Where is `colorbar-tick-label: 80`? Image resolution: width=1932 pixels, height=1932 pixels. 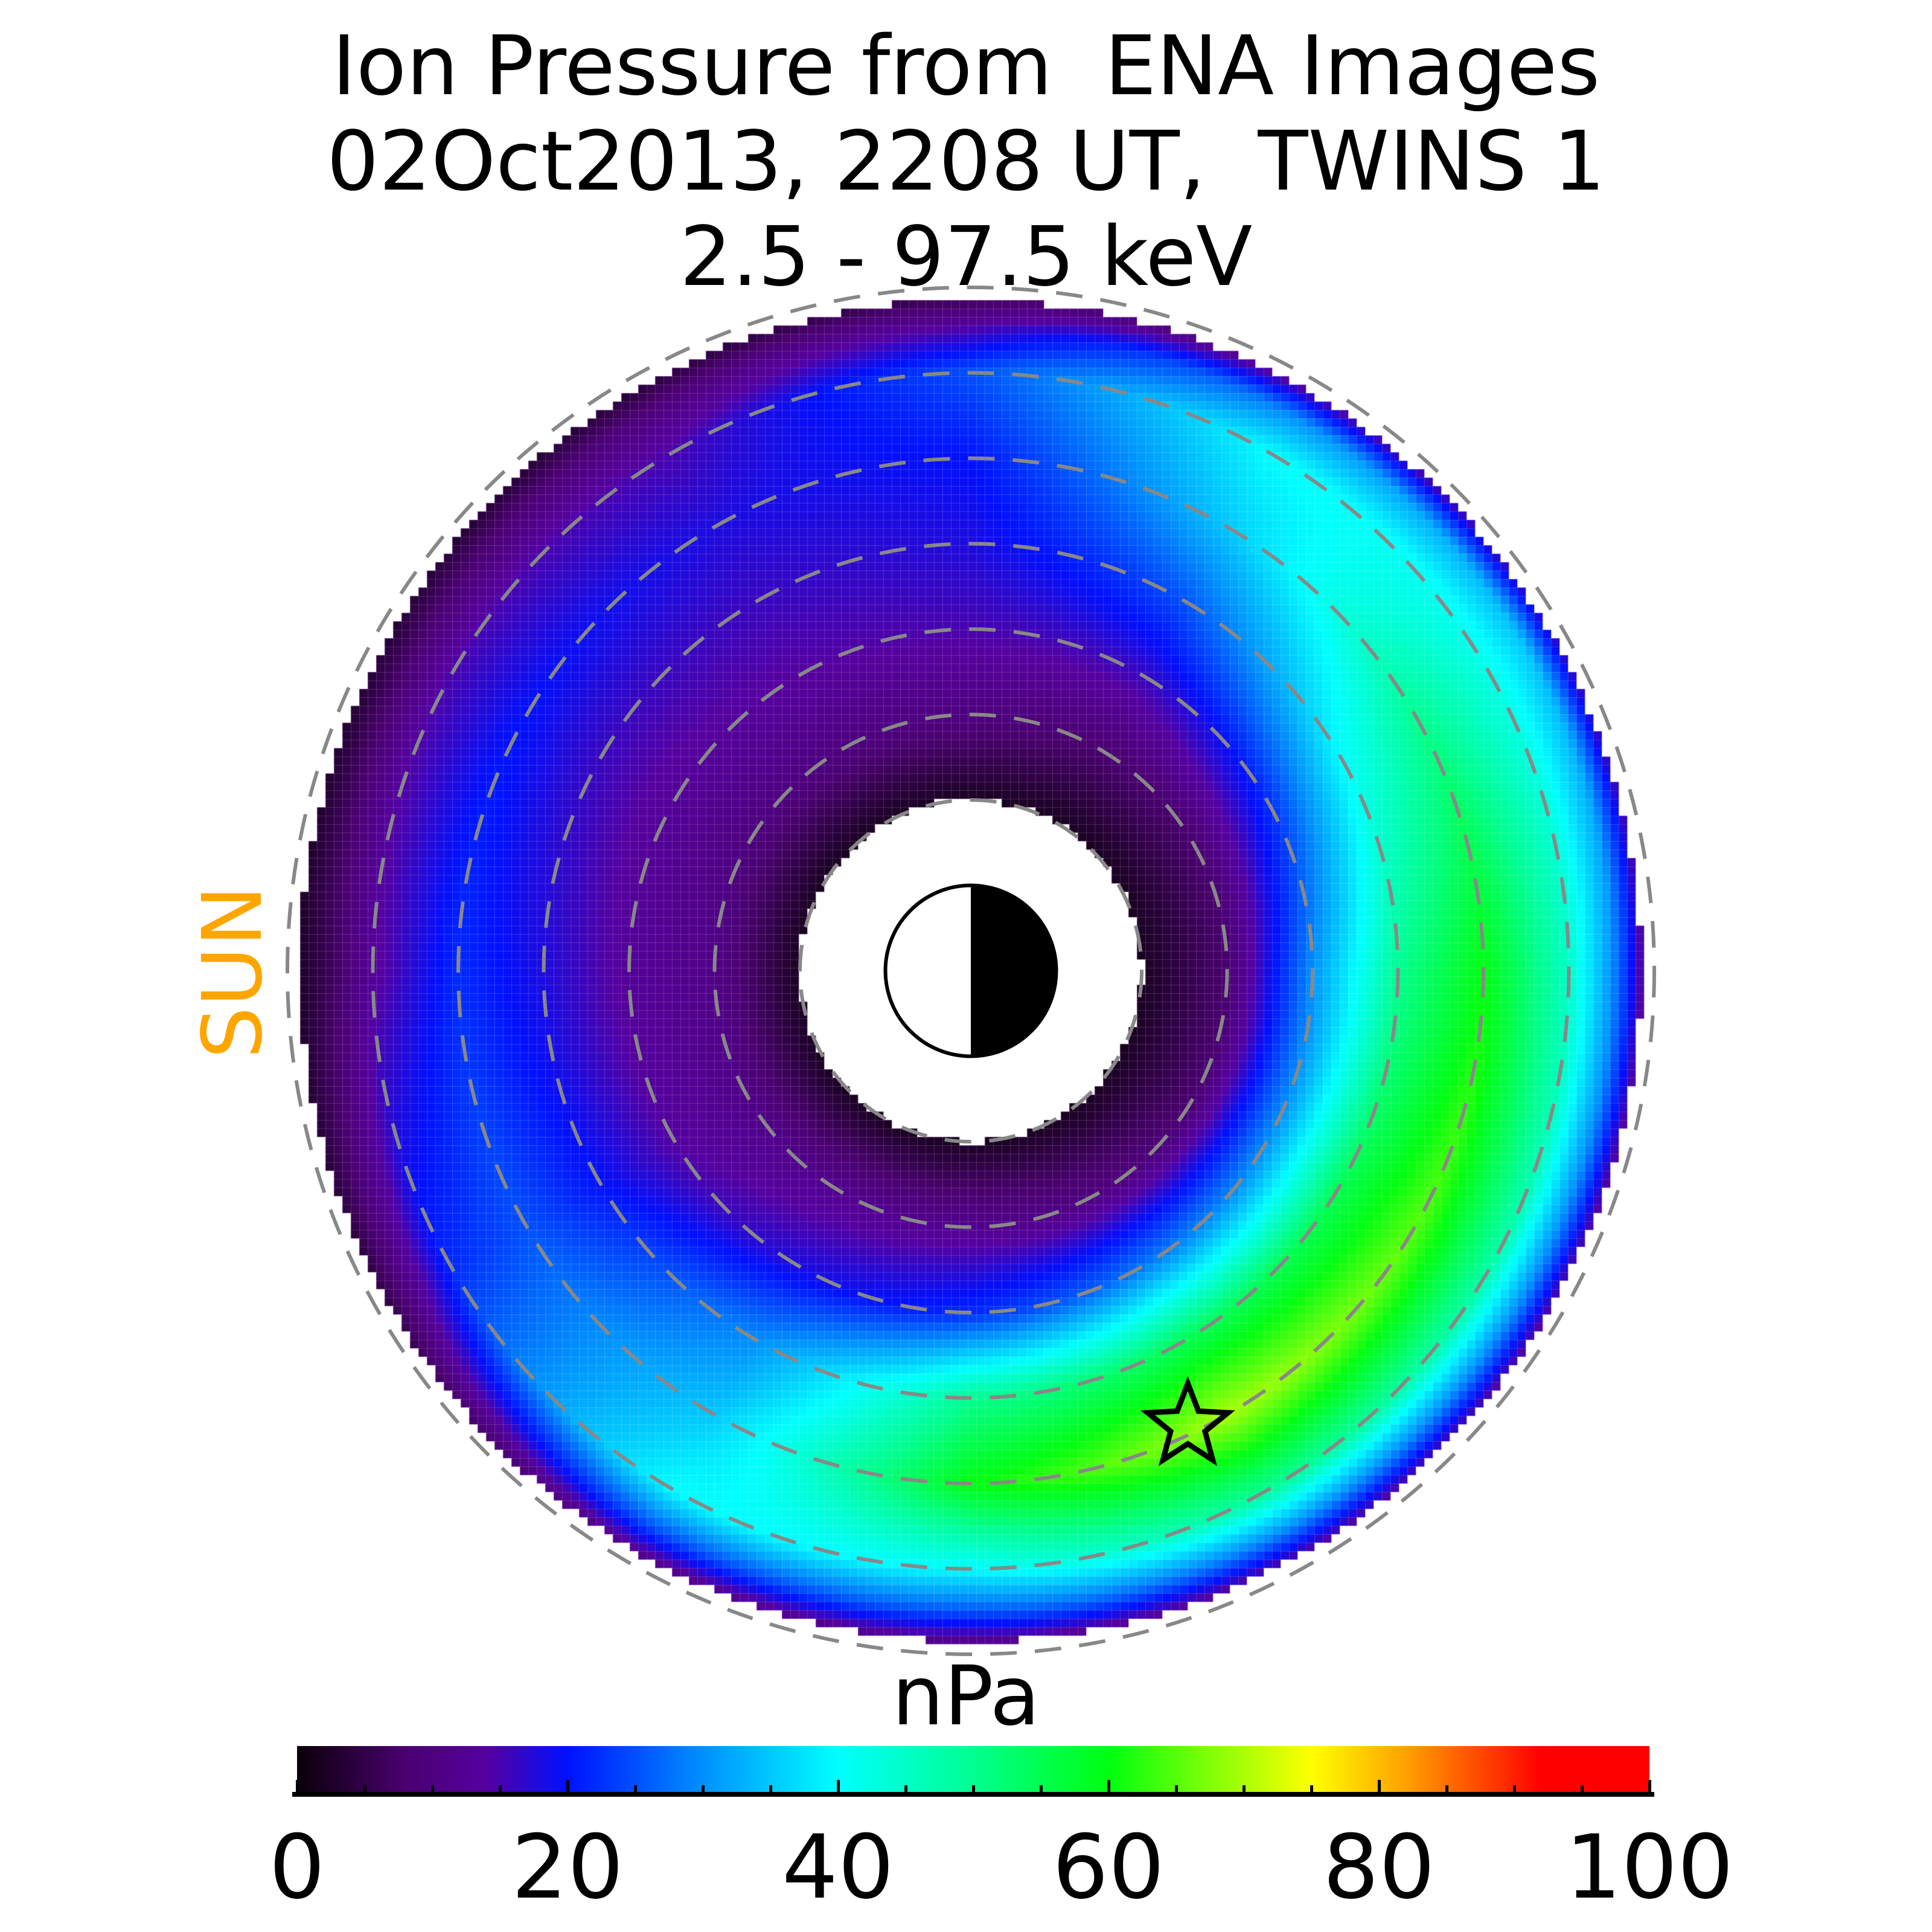 colorbar-tick-label: 80 is located at coordinates (1379, 1867).